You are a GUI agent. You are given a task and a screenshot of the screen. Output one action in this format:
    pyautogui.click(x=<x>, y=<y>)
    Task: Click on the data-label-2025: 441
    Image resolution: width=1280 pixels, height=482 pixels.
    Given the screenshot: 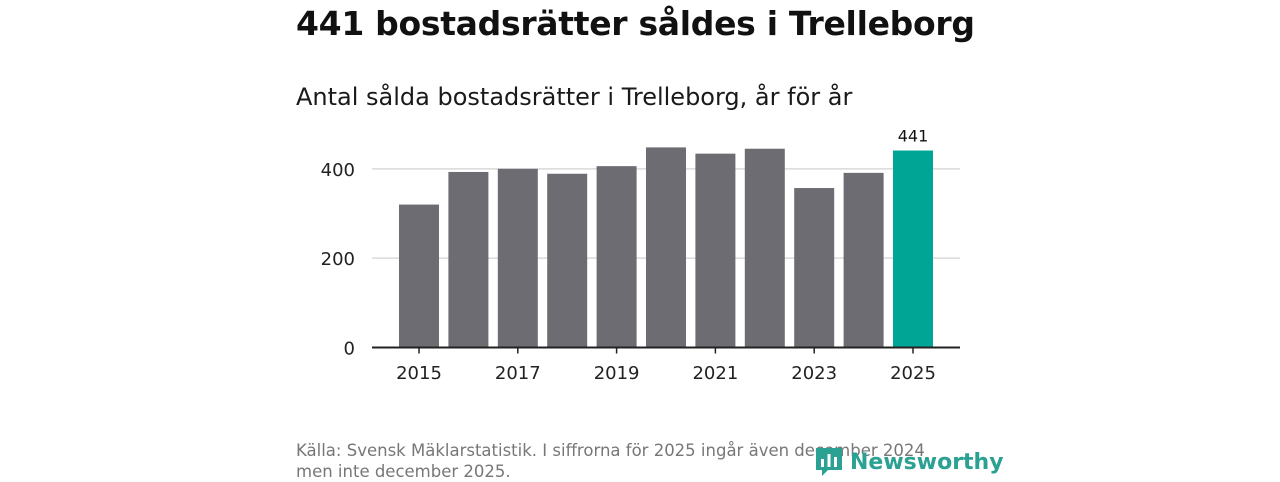 What is the action you would take?
    pyautogui.click(x=913, y=136)
    